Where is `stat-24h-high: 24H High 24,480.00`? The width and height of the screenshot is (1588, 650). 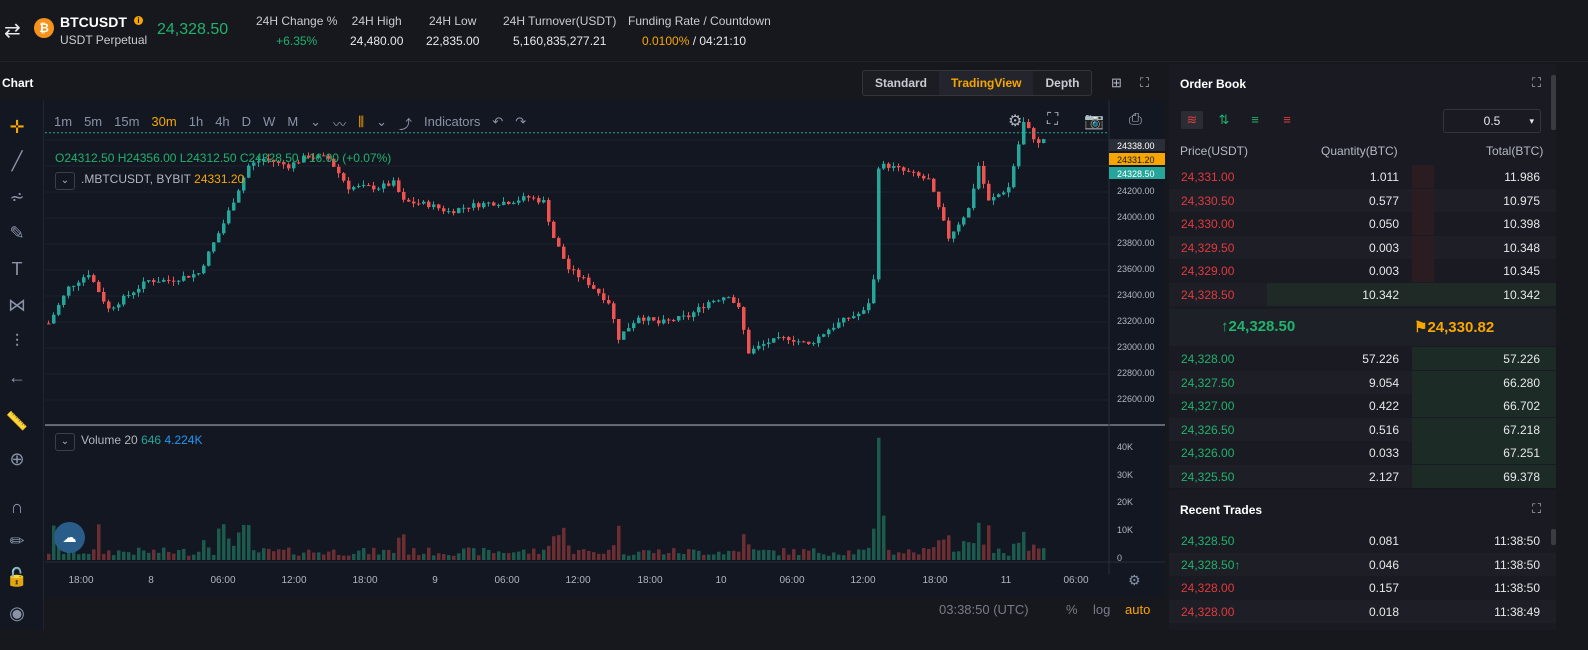
stat-24h-high: 24H High 24,480.00 is located at coordinates (377, 31).